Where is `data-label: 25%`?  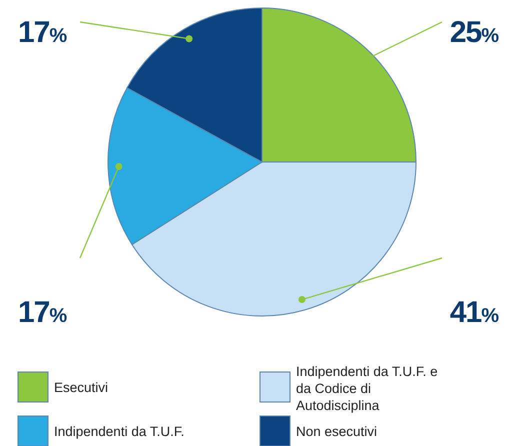
data-label: 25% is located at coordinates (475, 32).